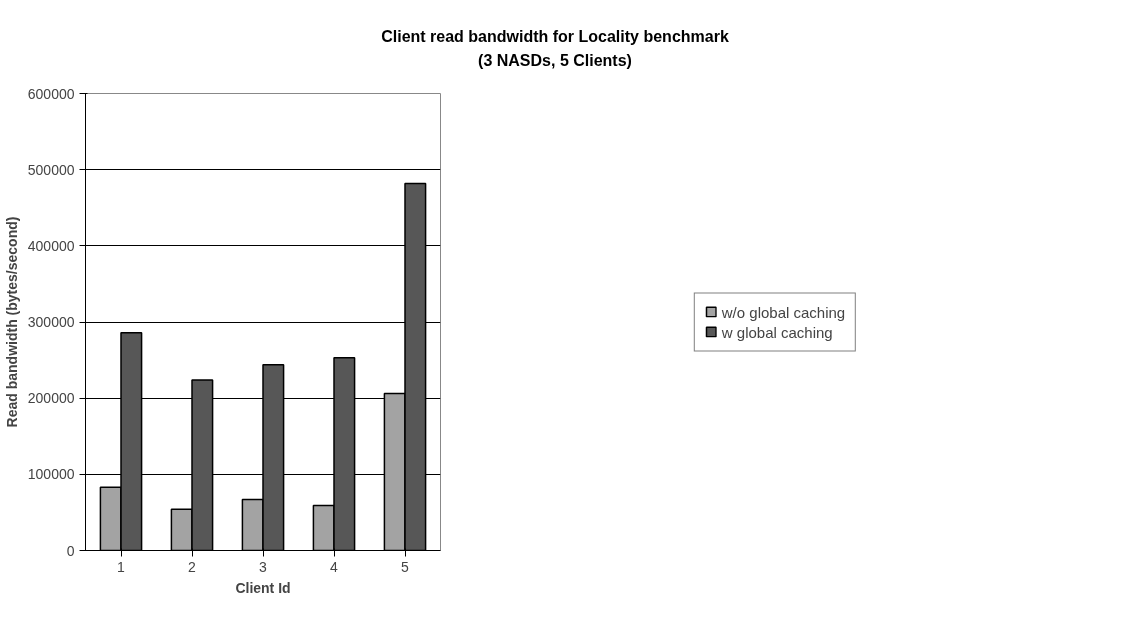  Describe the element at coordinates (777, 331) in the screenshot. I see `legend-label: w global caching` at that location.